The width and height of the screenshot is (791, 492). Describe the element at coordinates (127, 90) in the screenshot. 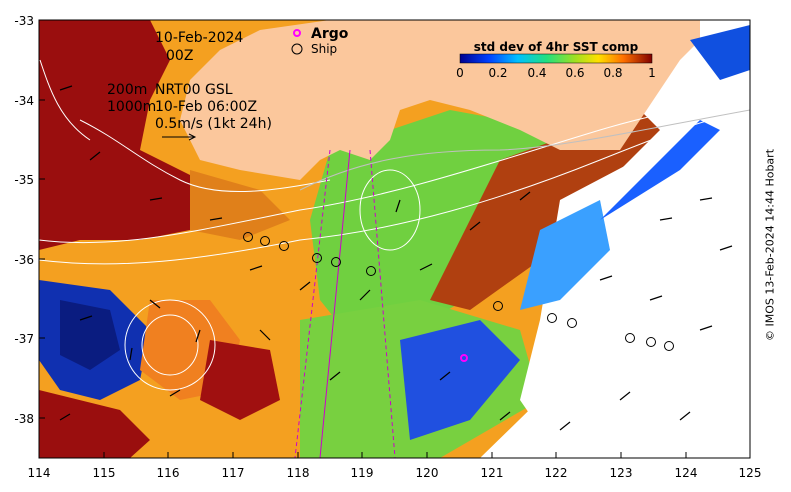

I see `contour-label-200m: 200m` at that location.